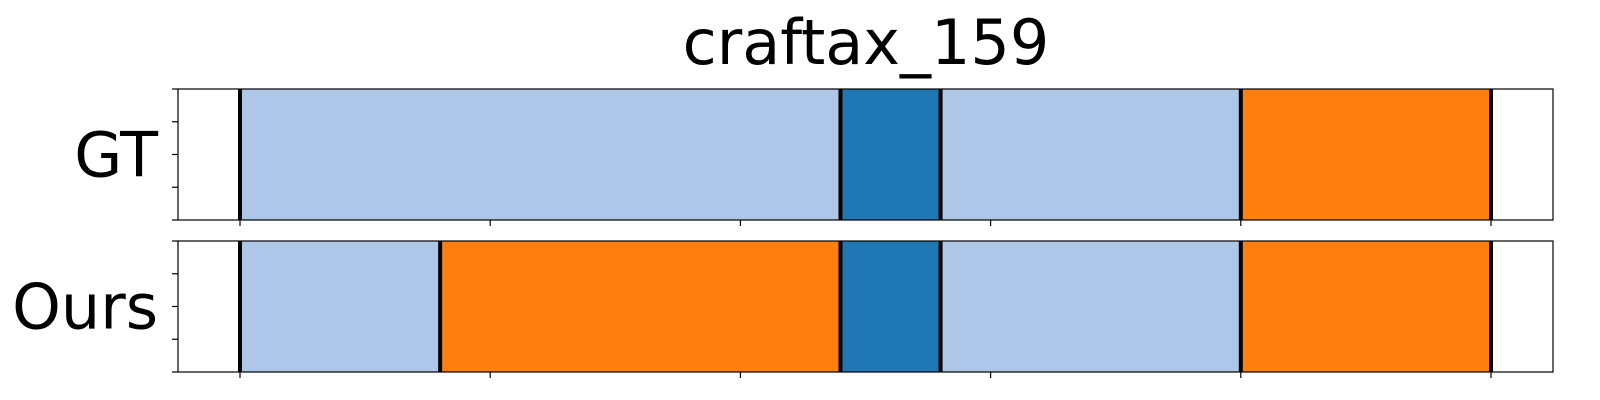 The width and height of the screenshot is (1600, 400). I want to click on row-label-gt: GT, so click(116, 155).